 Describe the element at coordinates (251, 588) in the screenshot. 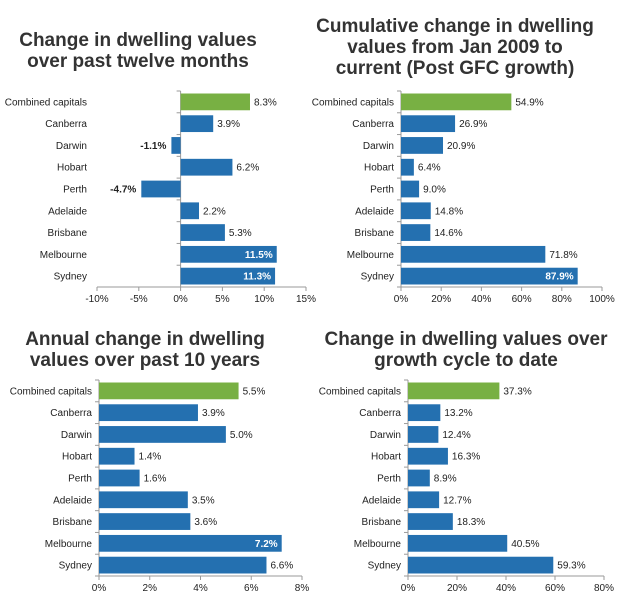

I see `x-tick-label: 6%` at that location.